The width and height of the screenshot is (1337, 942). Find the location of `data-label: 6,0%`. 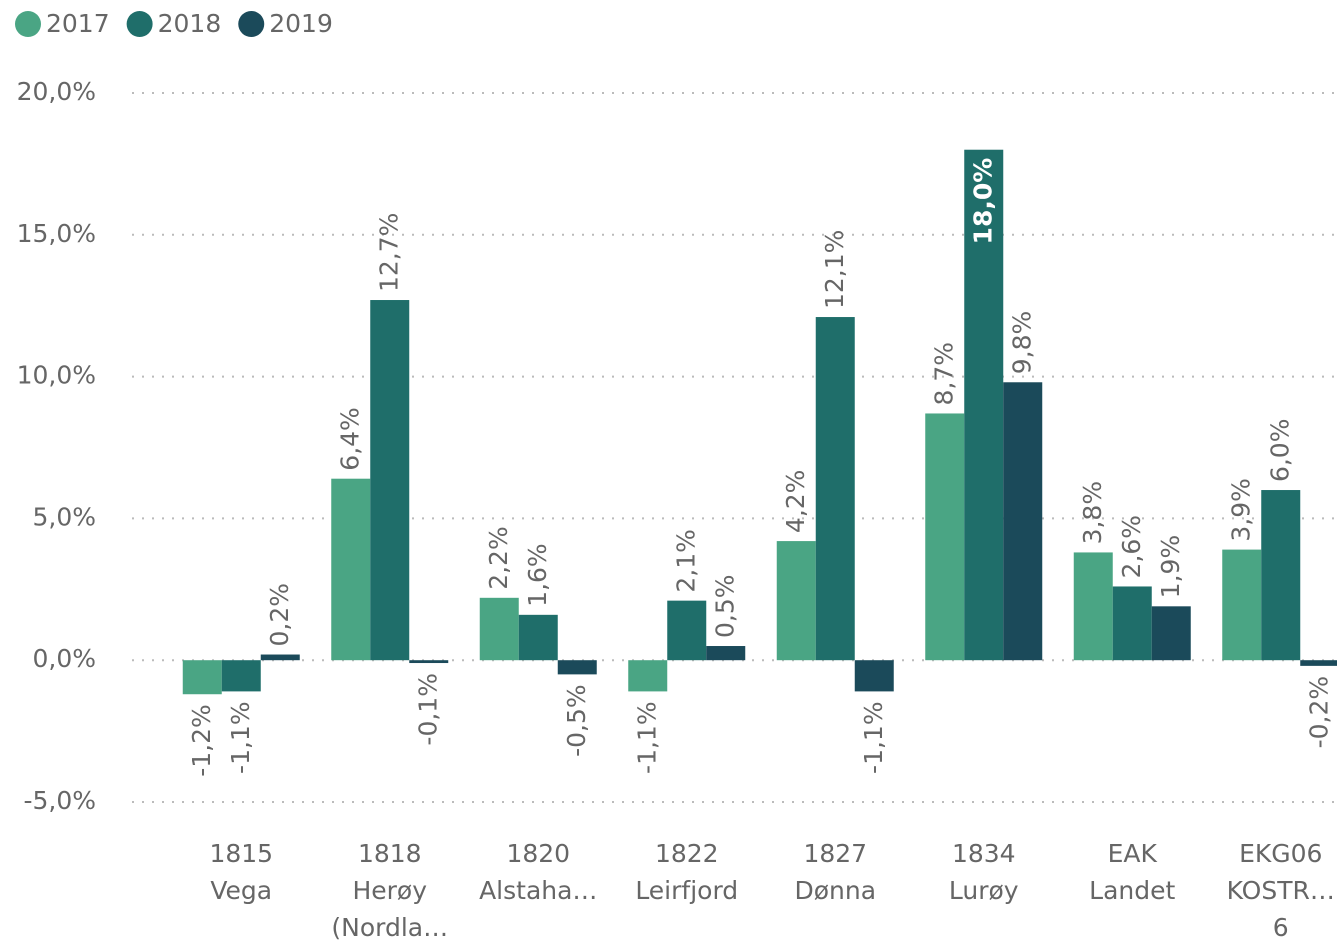

data-label: 6,0% is located at coordinates (1280, 451).